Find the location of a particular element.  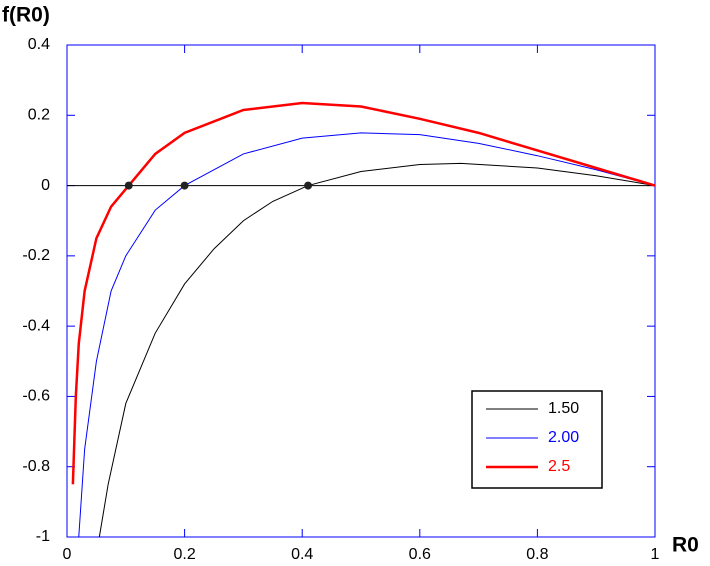

x-tick-label: 0.6 is located at coordinates (420, 554).